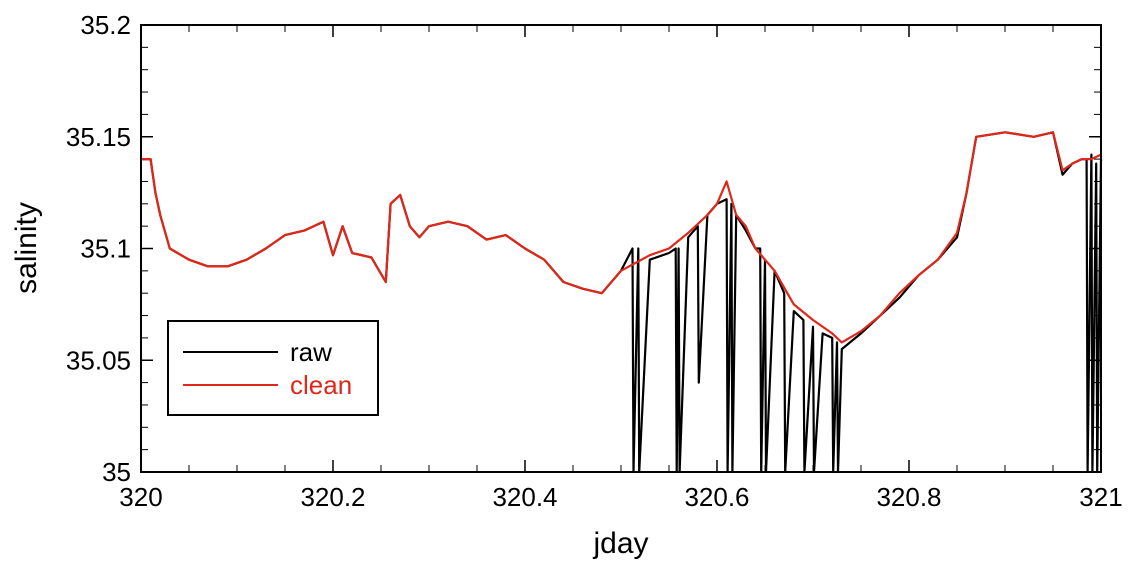 The width and height of the screenshot is (1135, 565). What do you see at coordinates (116, 472) in the screenshot?
I see `y-tick-label: 35` at bounding box center [116, 472].